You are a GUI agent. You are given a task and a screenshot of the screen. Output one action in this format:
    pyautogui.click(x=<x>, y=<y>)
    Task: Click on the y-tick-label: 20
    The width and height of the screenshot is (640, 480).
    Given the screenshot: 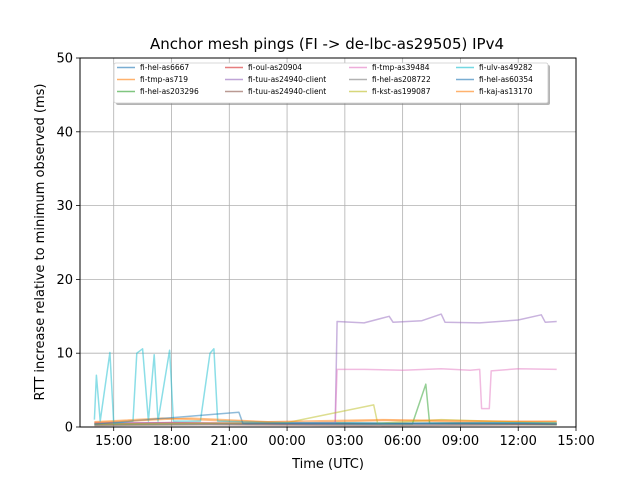 What is the action you would take?
    pyautogui.click(x=64, y=280)
    